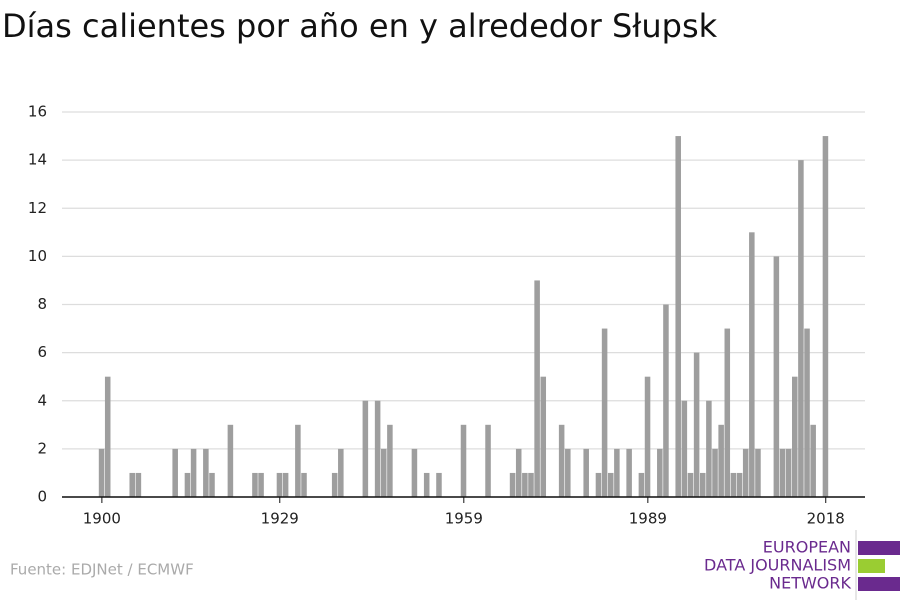  I want to click on y-tick-label: 6, so click(42, 352).